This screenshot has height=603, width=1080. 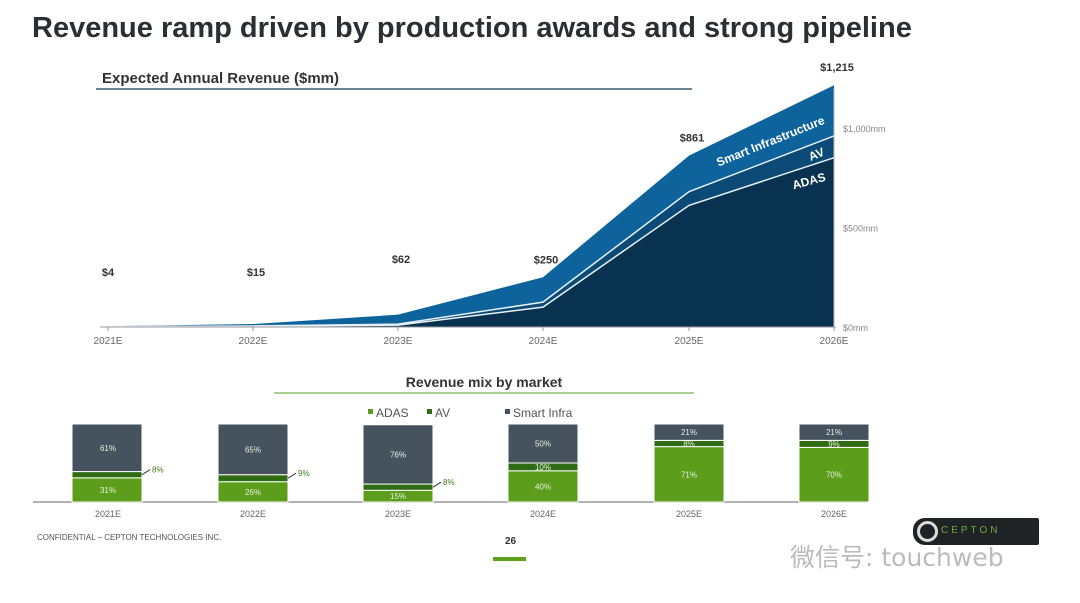 What do you see at coordinates (398, 496) in the screenshot?
I see `bar-label: 15%` at bounding box center [398, 496].